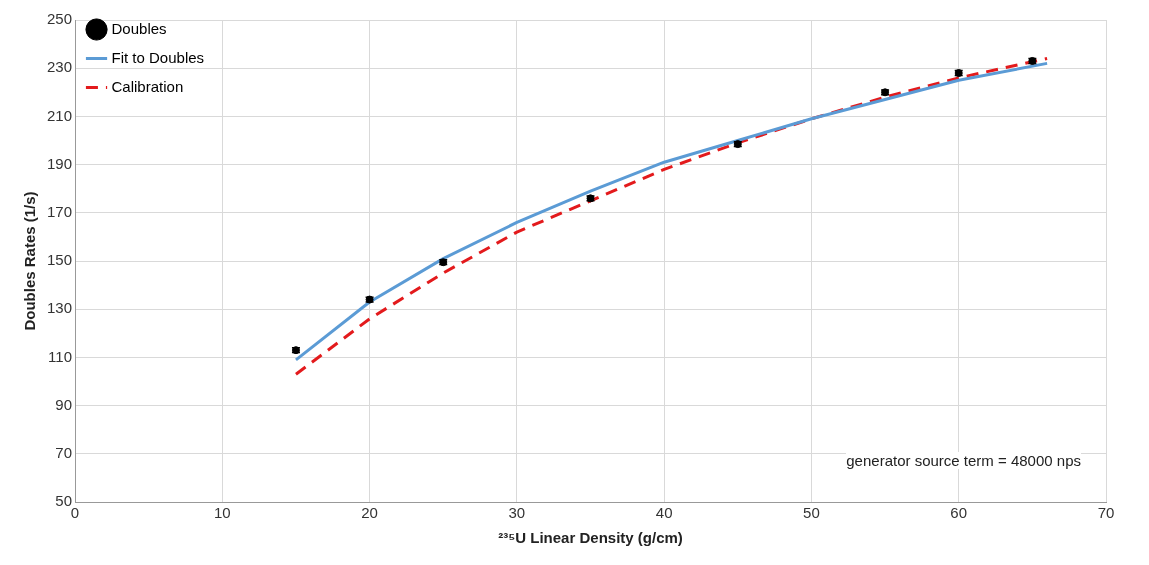 This screenshot has width=1149, height=565. I want to click on legend-label: Fit to Doubles, so click(158, 57).